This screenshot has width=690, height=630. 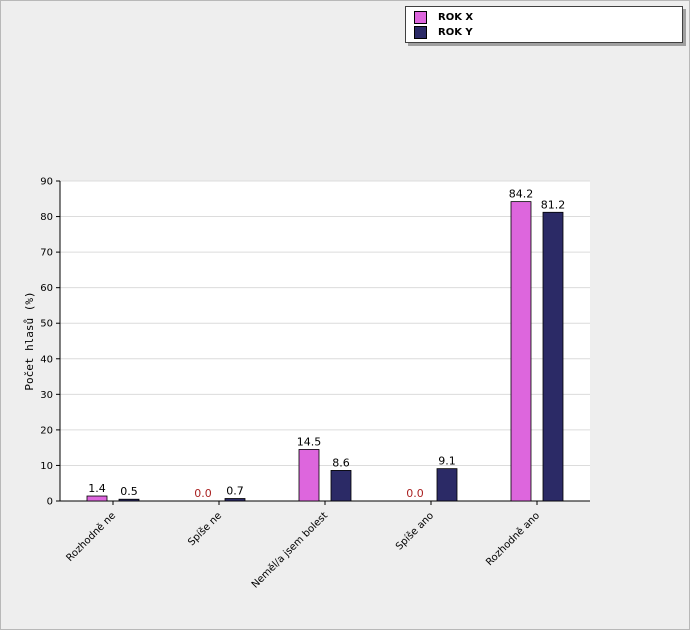 What do you see at coordinates (46, 288) in the screenshot?
I see `y-tick-label: 60` at bounding box center [46, 288].